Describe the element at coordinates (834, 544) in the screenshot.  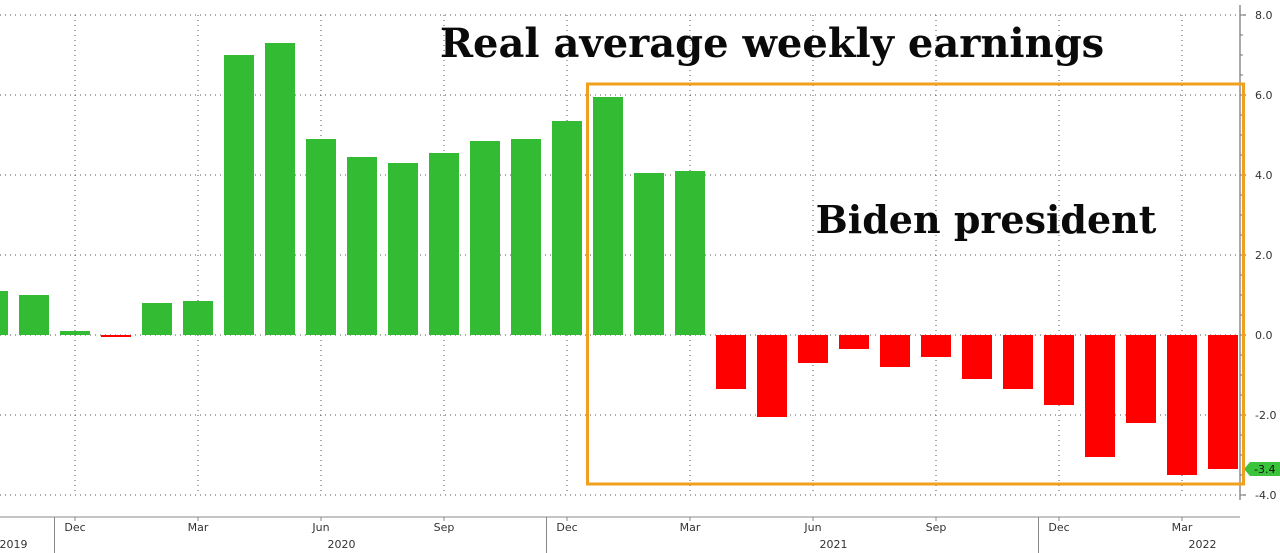
I see `x-year-label: 2021` at that location.